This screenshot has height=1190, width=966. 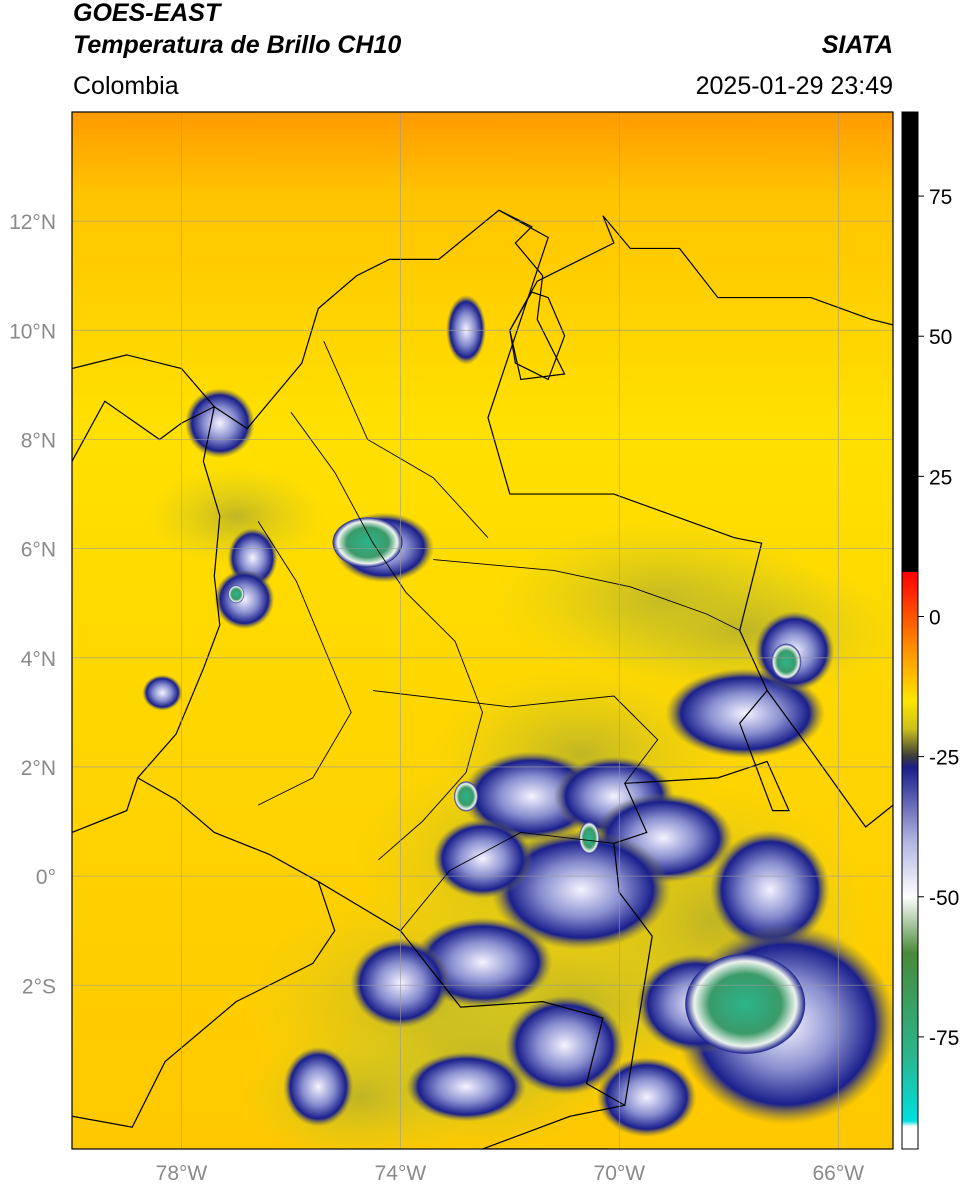 I want to click on lon-tick-label: 78°W, so click(x=182, y=1173).